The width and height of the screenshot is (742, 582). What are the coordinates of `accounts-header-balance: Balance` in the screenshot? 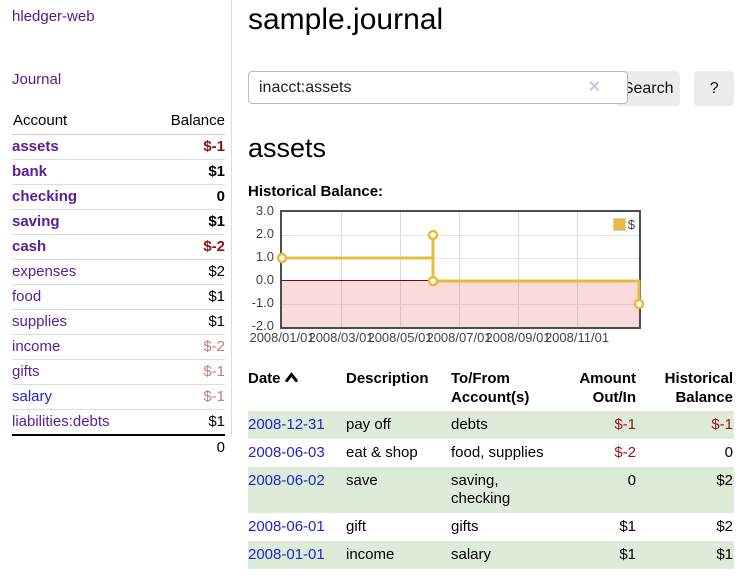 It's located at (186, 122).